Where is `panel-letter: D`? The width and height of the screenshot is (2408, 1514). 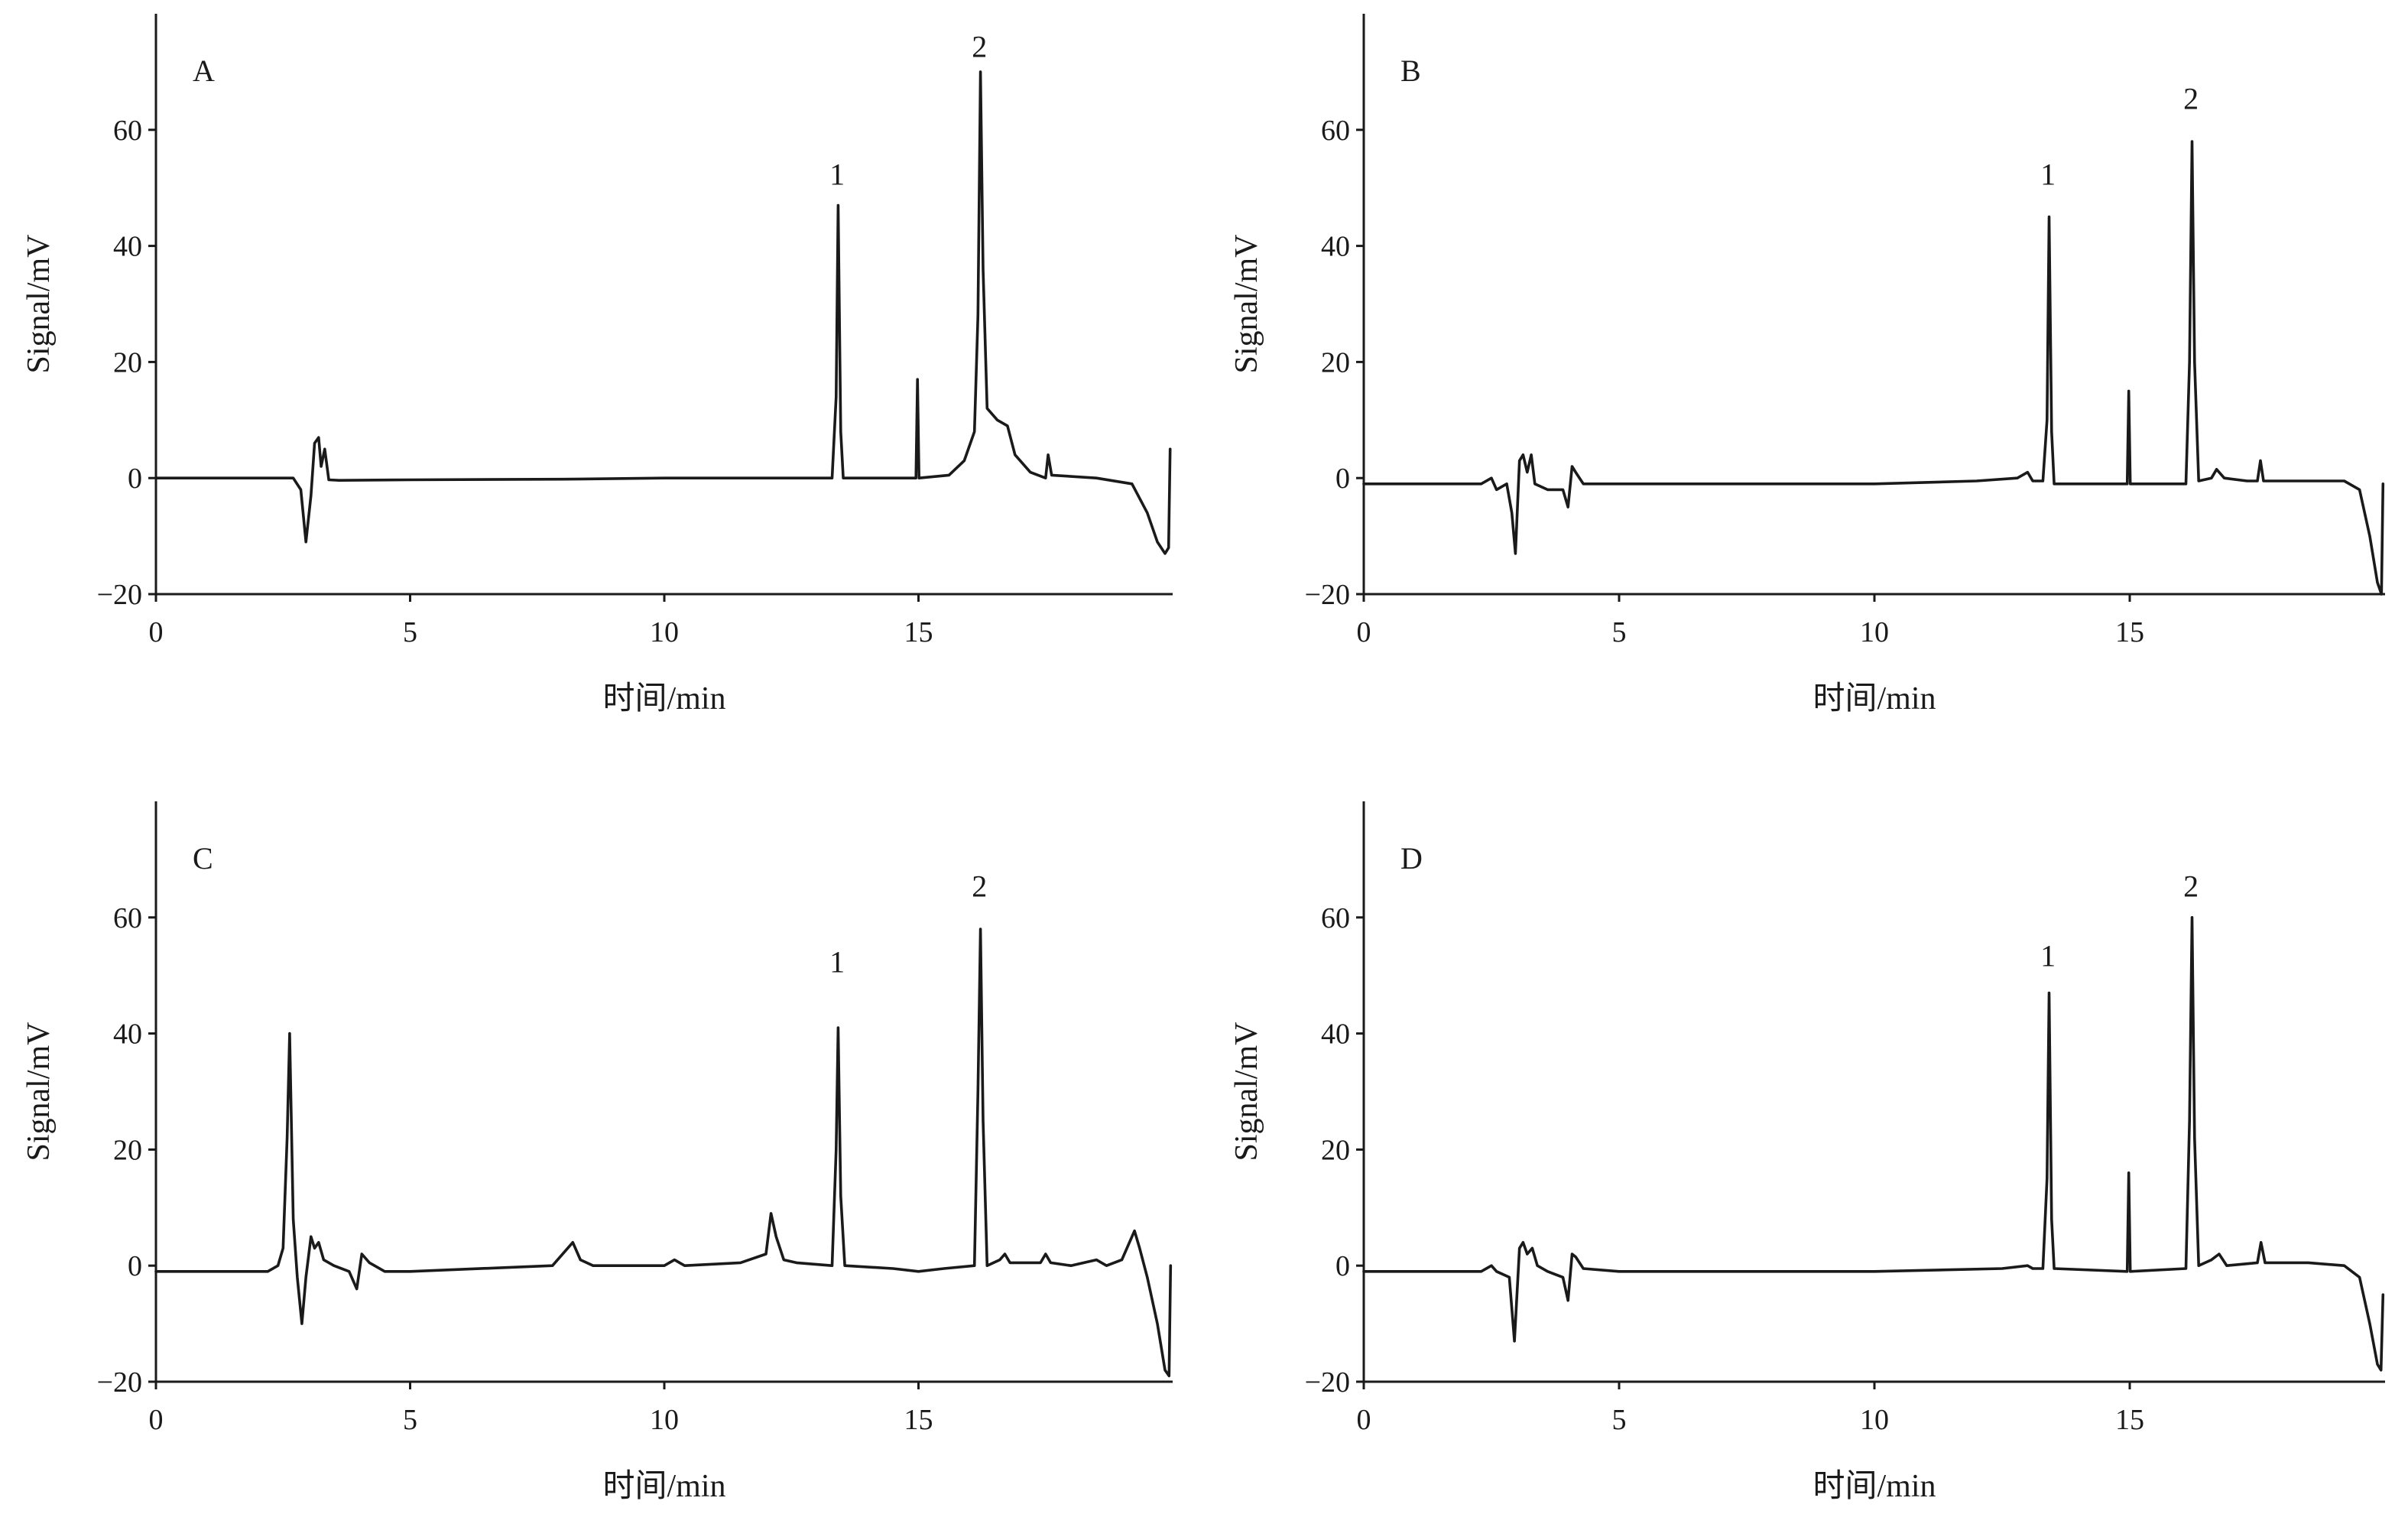 panel-letter: D is located at coordinates (1411, 859).